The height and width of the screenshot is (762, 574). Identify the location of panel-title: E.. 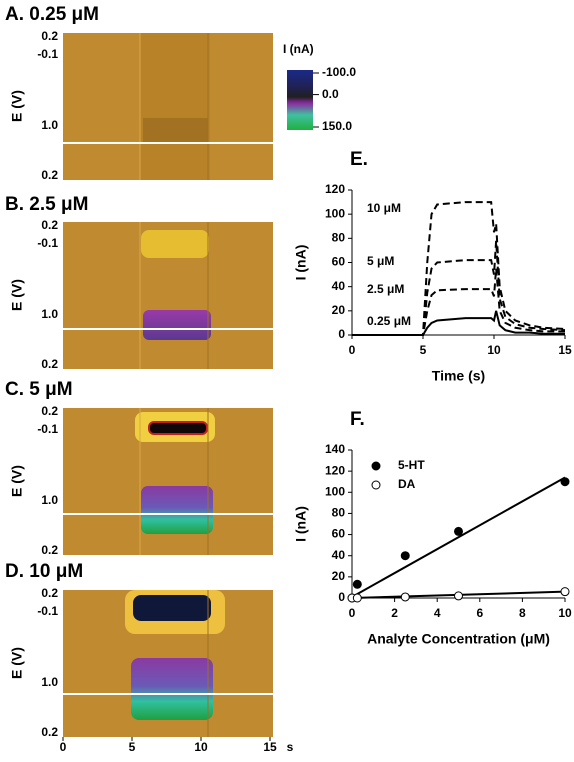
(359, 159).